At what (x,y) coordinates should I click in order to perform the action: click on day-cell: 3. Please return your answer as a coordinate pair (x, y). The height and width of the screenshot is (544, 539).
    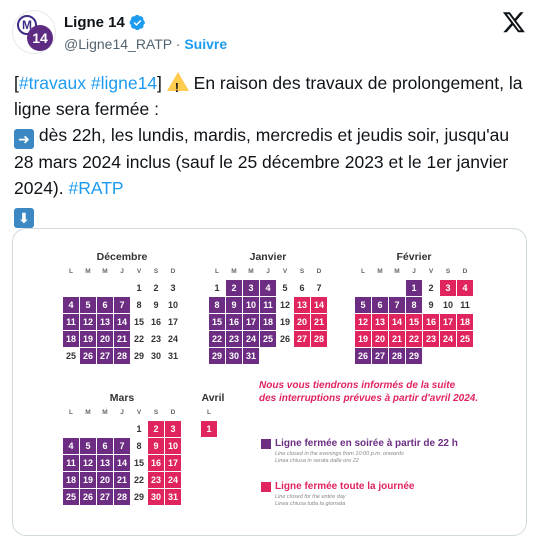
    Looking at the image, I should click on (173, 288).